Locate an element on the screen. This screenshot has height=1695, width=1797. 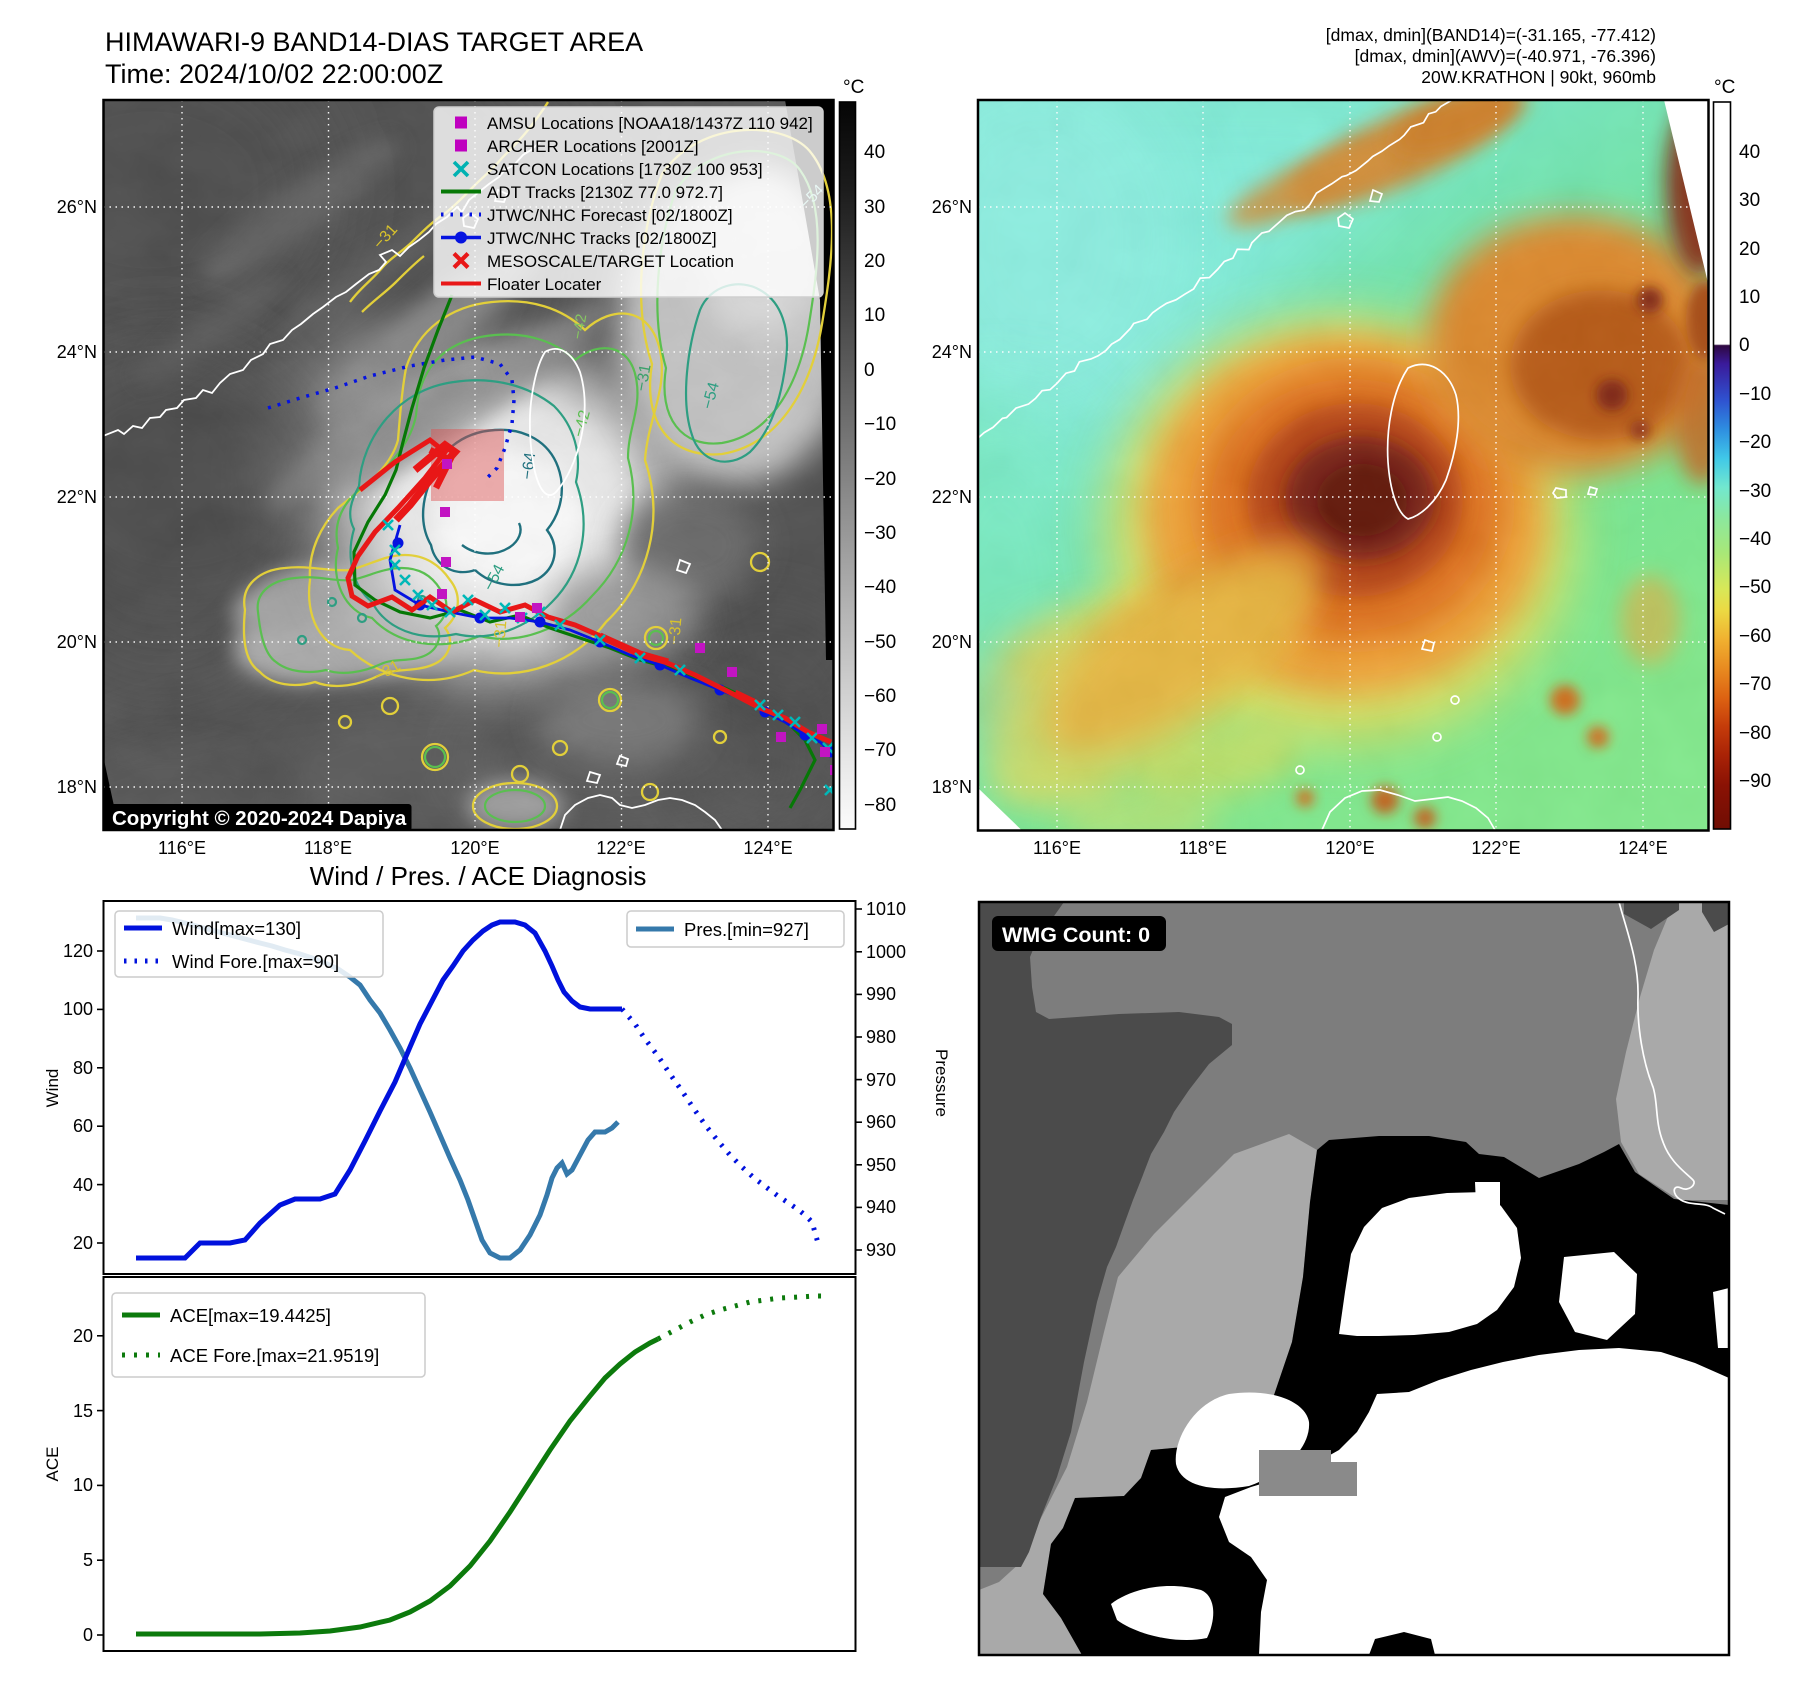
svg-text: JTWC/NHC Forecast [02/1800Z] is located at coordinates (610, 215).